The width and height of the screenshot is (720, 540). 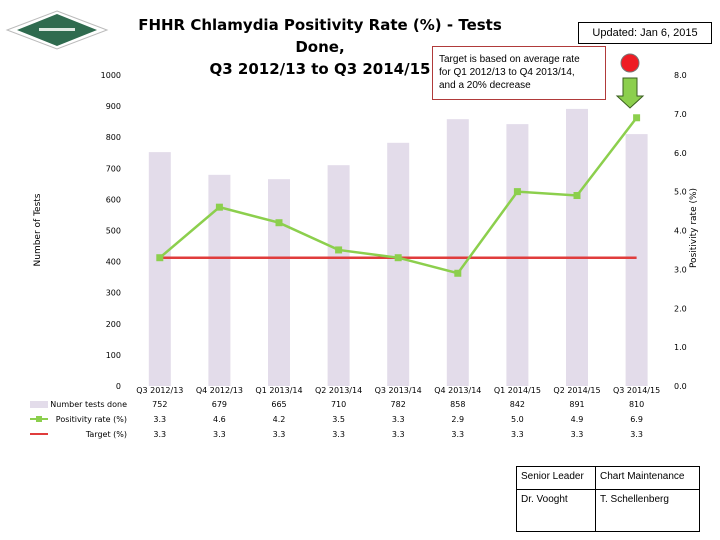 I want to click on y2-tick-label: 7.0, so click(x=680, y=114).